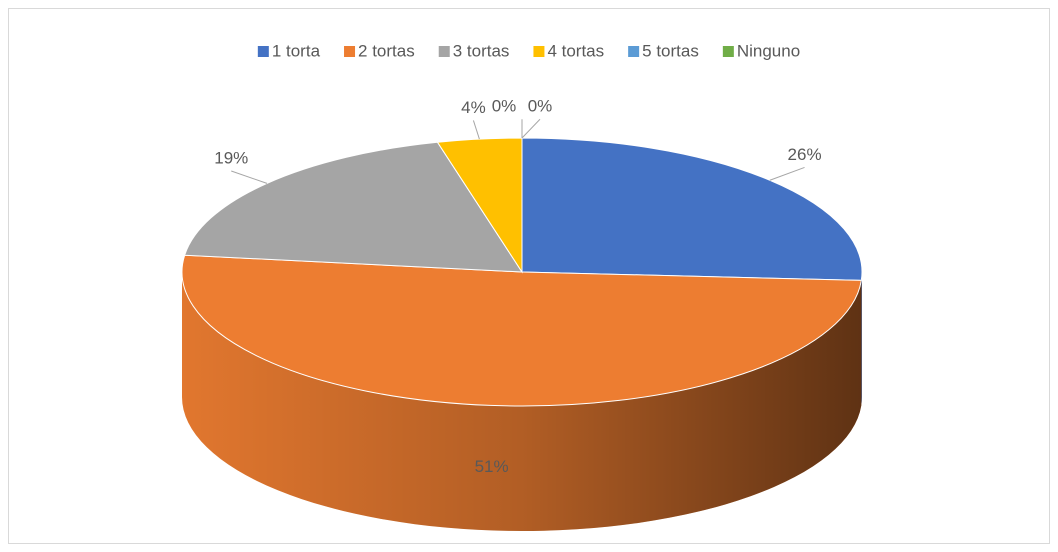 This screenshot has height=552, width=1058. I want to click on legend-label: 3 tortas, so click(481, 50).